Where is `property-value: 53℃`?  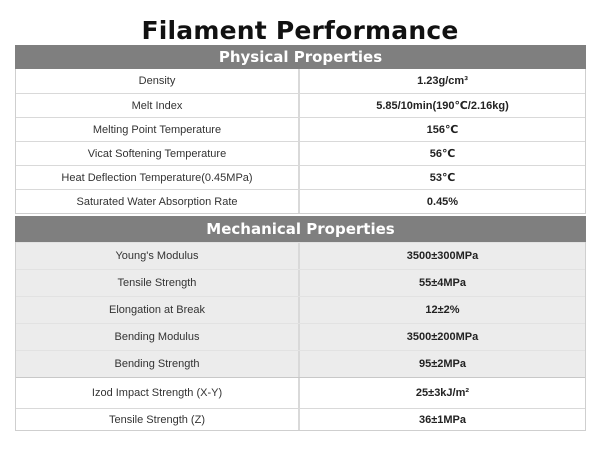 property-value: 53℃ is located at coordinates (442, 178).